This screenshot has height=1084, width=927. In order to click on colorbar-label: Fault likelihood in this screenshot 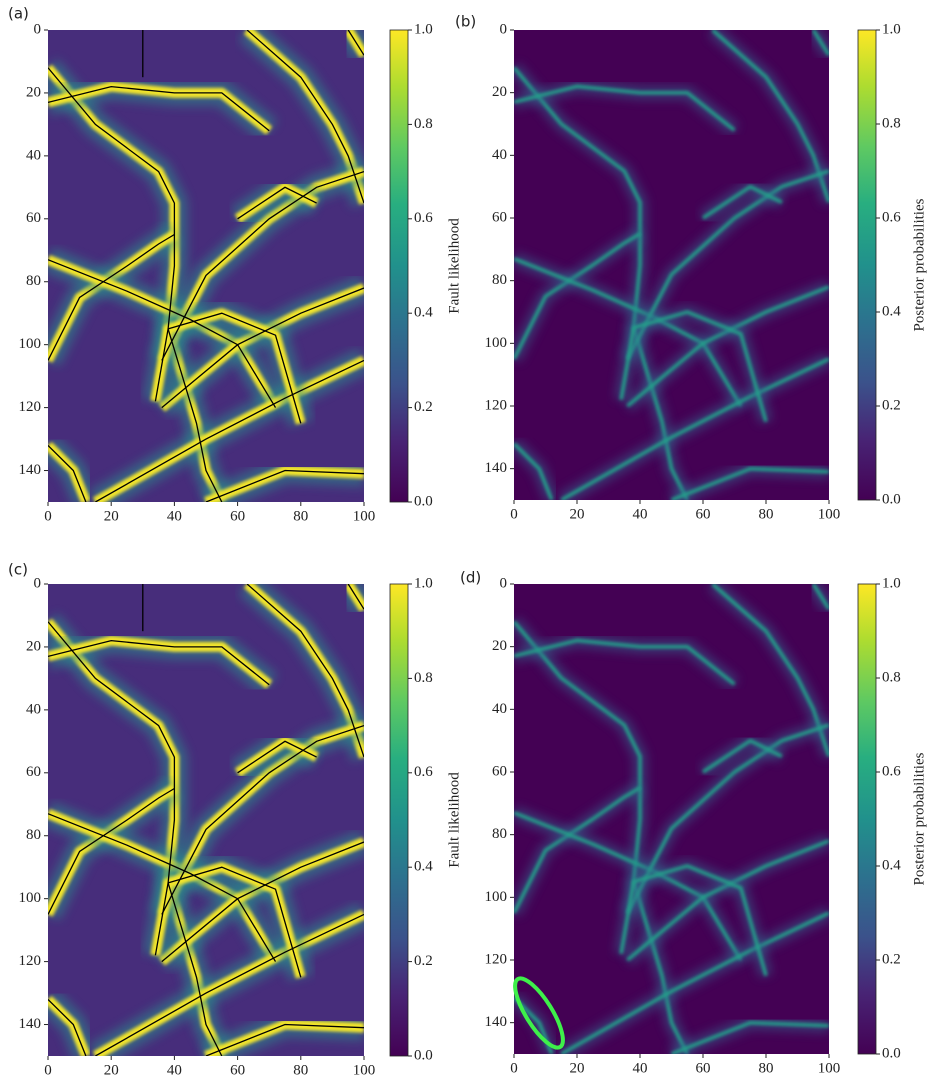, I will do `click(454, 820)`.